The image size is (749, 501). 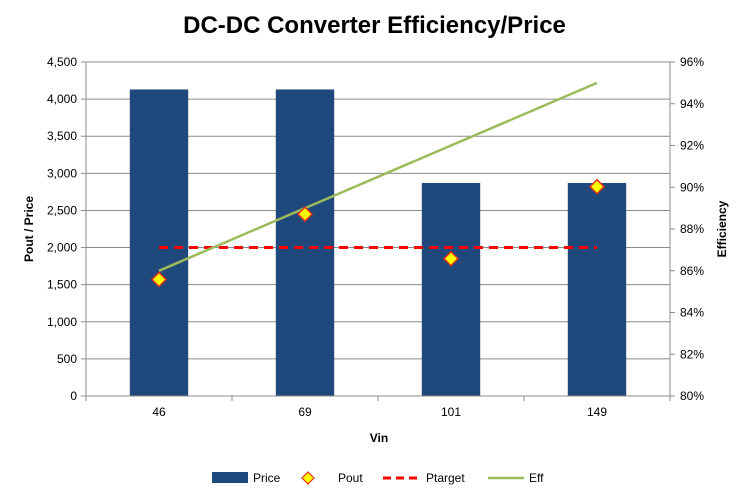 I want to click on y2-tick-label: 94%, so click(x=692, y=104).